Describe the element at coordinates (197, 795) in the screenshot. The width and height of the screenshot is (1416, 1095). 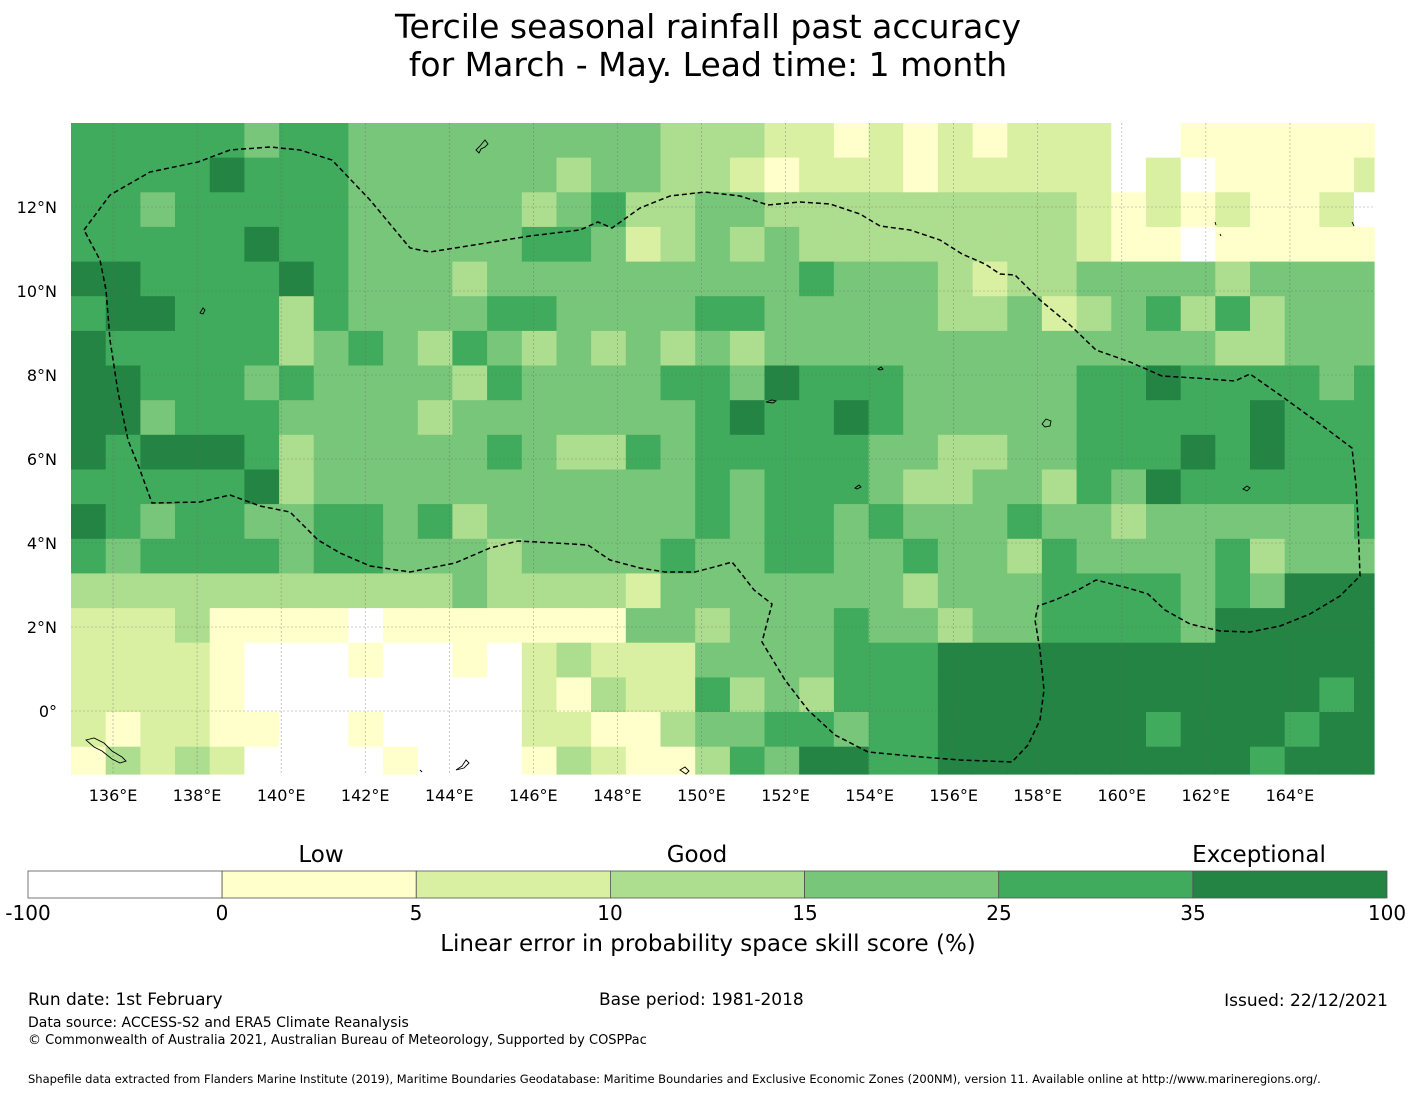
I see `longitude-tick-label: 138°E` at that location.